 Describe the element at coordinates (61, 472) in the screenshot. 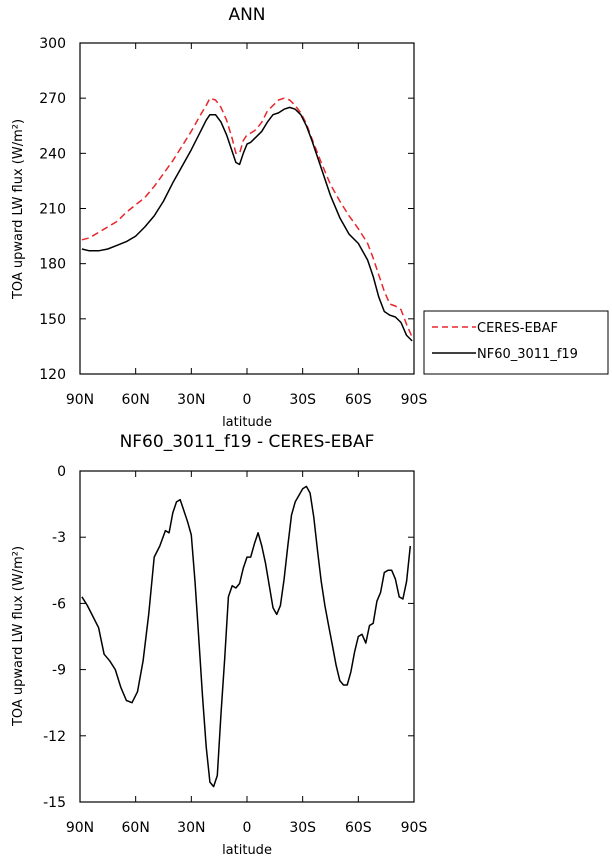

I see `bottom-y-tick-label: 0` at that location.